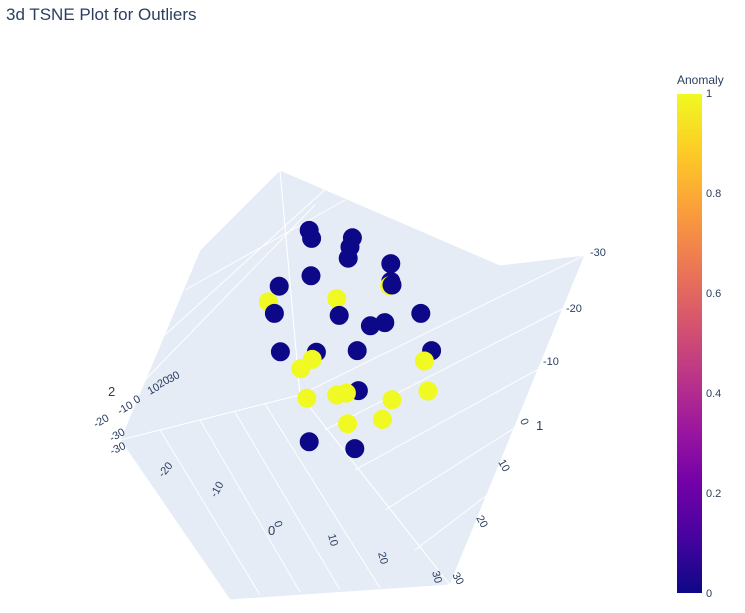  Describe the element at coordinates (523, 422) in the screenshot. I see `y-tick-label: 0` at that location.